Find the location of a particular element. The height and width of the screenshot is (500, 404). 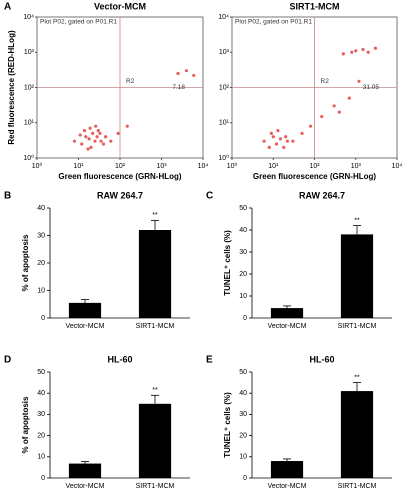

x-tick-label: 10⁰ is located at coordinates (232, 166).